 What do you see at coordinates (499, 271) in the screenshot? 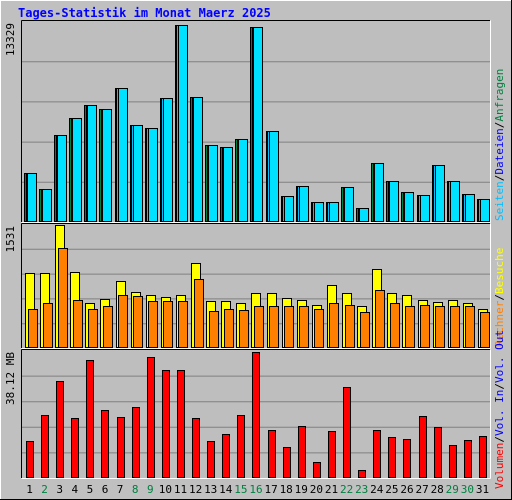
I see `legend-entry: Besuche` at bounding box center [499, 271].